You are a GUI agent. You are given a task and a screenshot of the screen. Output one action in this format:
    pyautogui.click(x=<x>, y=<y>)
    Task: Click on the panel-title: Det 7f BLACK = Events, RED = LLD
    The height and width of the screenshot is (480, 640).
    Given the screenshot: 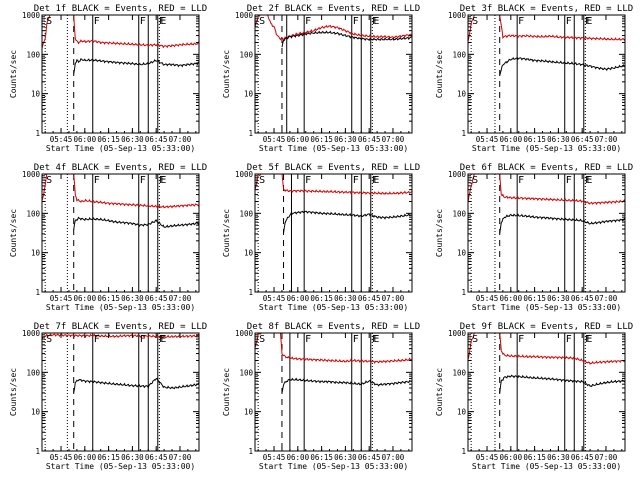 What is the action you would take?
    pyautogui.click(x=120, y=327)
    